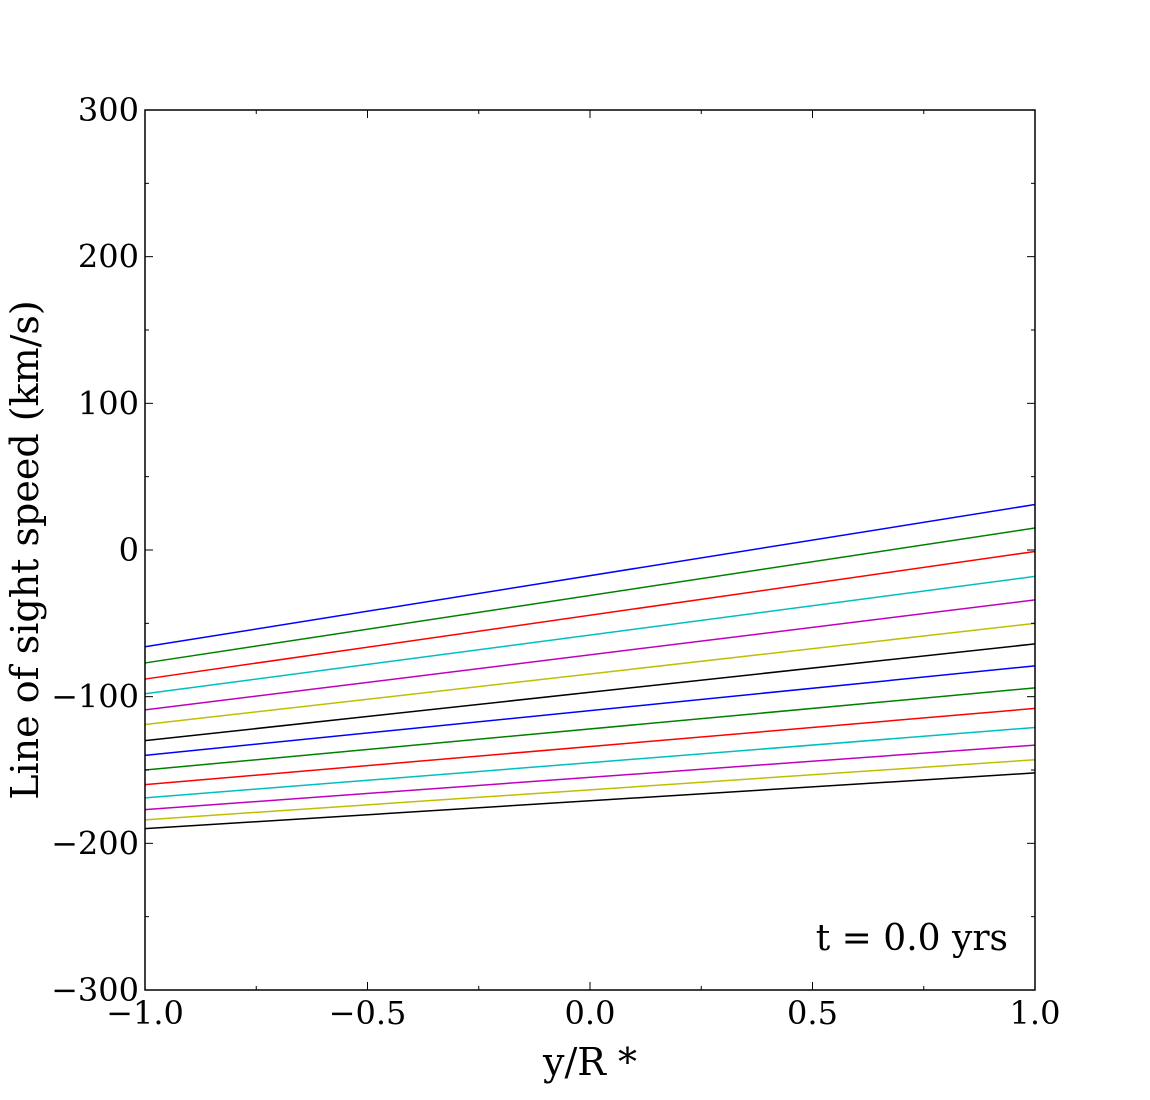  What do you see at coordinates (95, 697) in the screenshot?
I see `y-tick-label: −100` at bounding box center [95, 697].